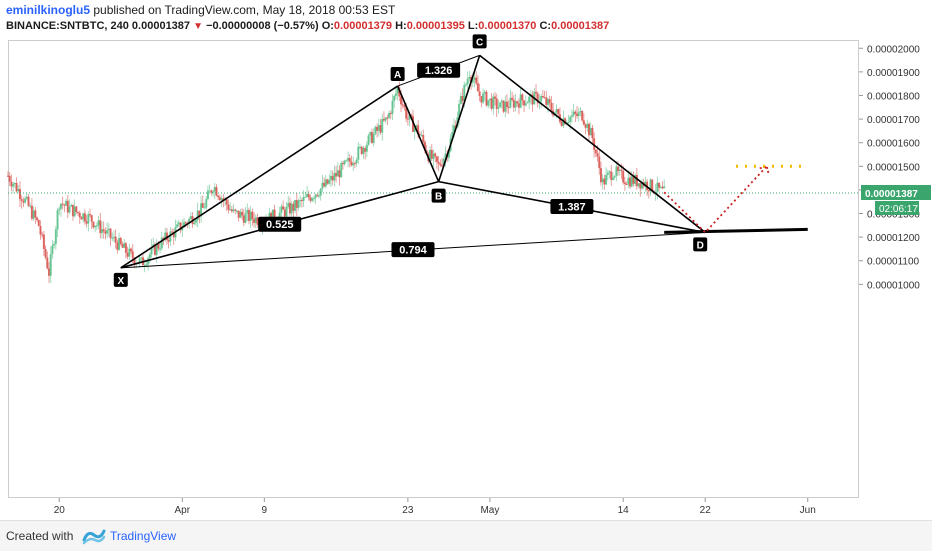  I want to click on tradingview-logo-icon, so click(94, 537).